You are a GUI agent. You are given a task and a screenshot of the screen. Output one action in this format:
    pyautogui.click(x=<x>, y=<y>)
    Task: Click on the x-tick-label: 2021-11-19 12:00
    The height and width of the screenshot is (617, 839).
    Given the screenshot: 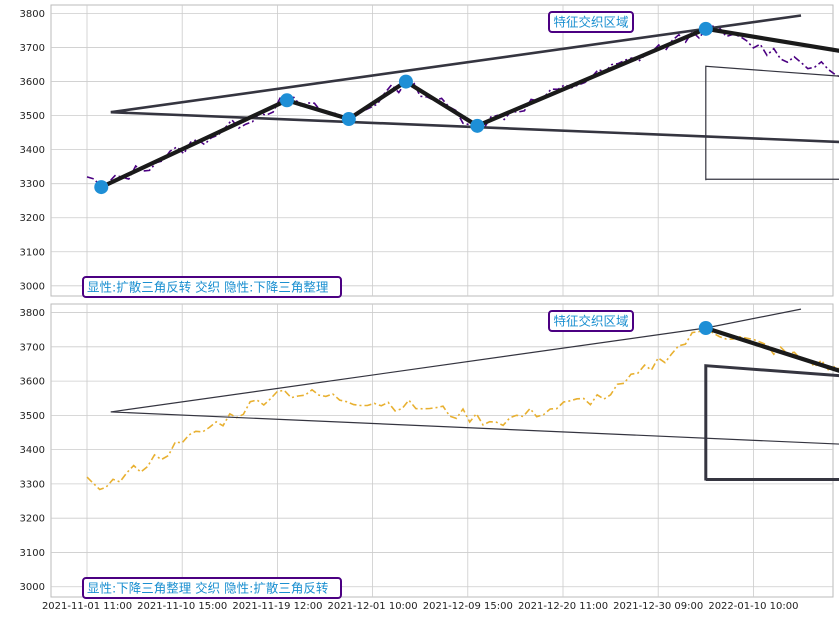 What is the action you would take?
    pyautogui.click(x=277, y=606)
    